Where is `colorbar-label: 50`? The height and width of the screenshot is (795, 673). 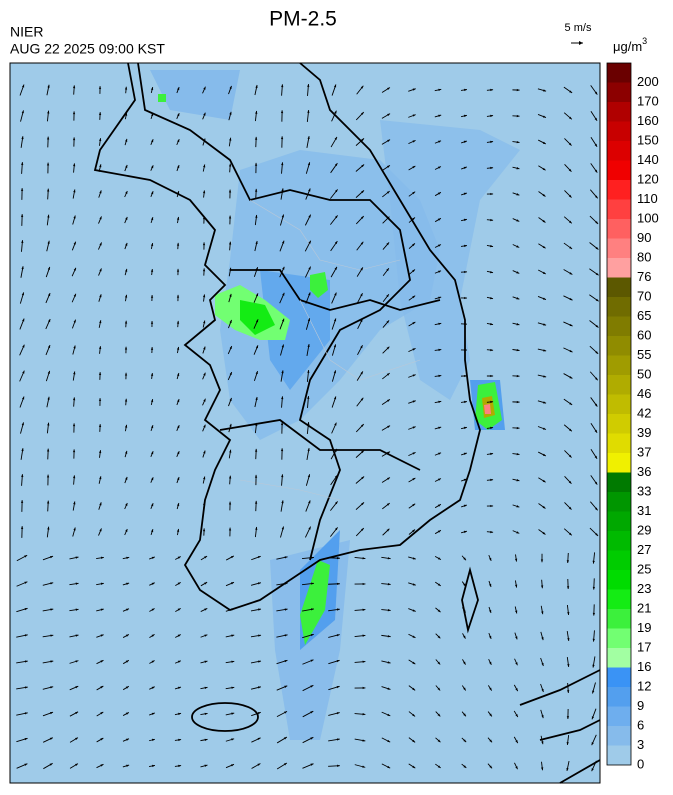
colorbar-label: 50 is located at coordinates (644, 373).